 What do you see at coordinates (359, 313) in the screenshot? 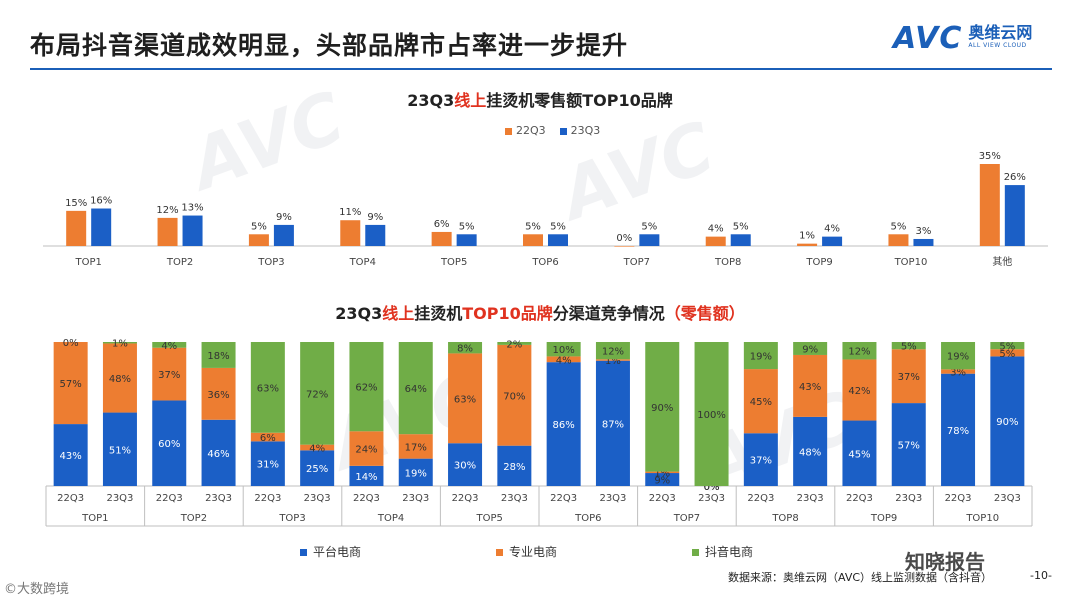
I see `chart2-title-part: 23Q3` at bounding box center [359, 313].